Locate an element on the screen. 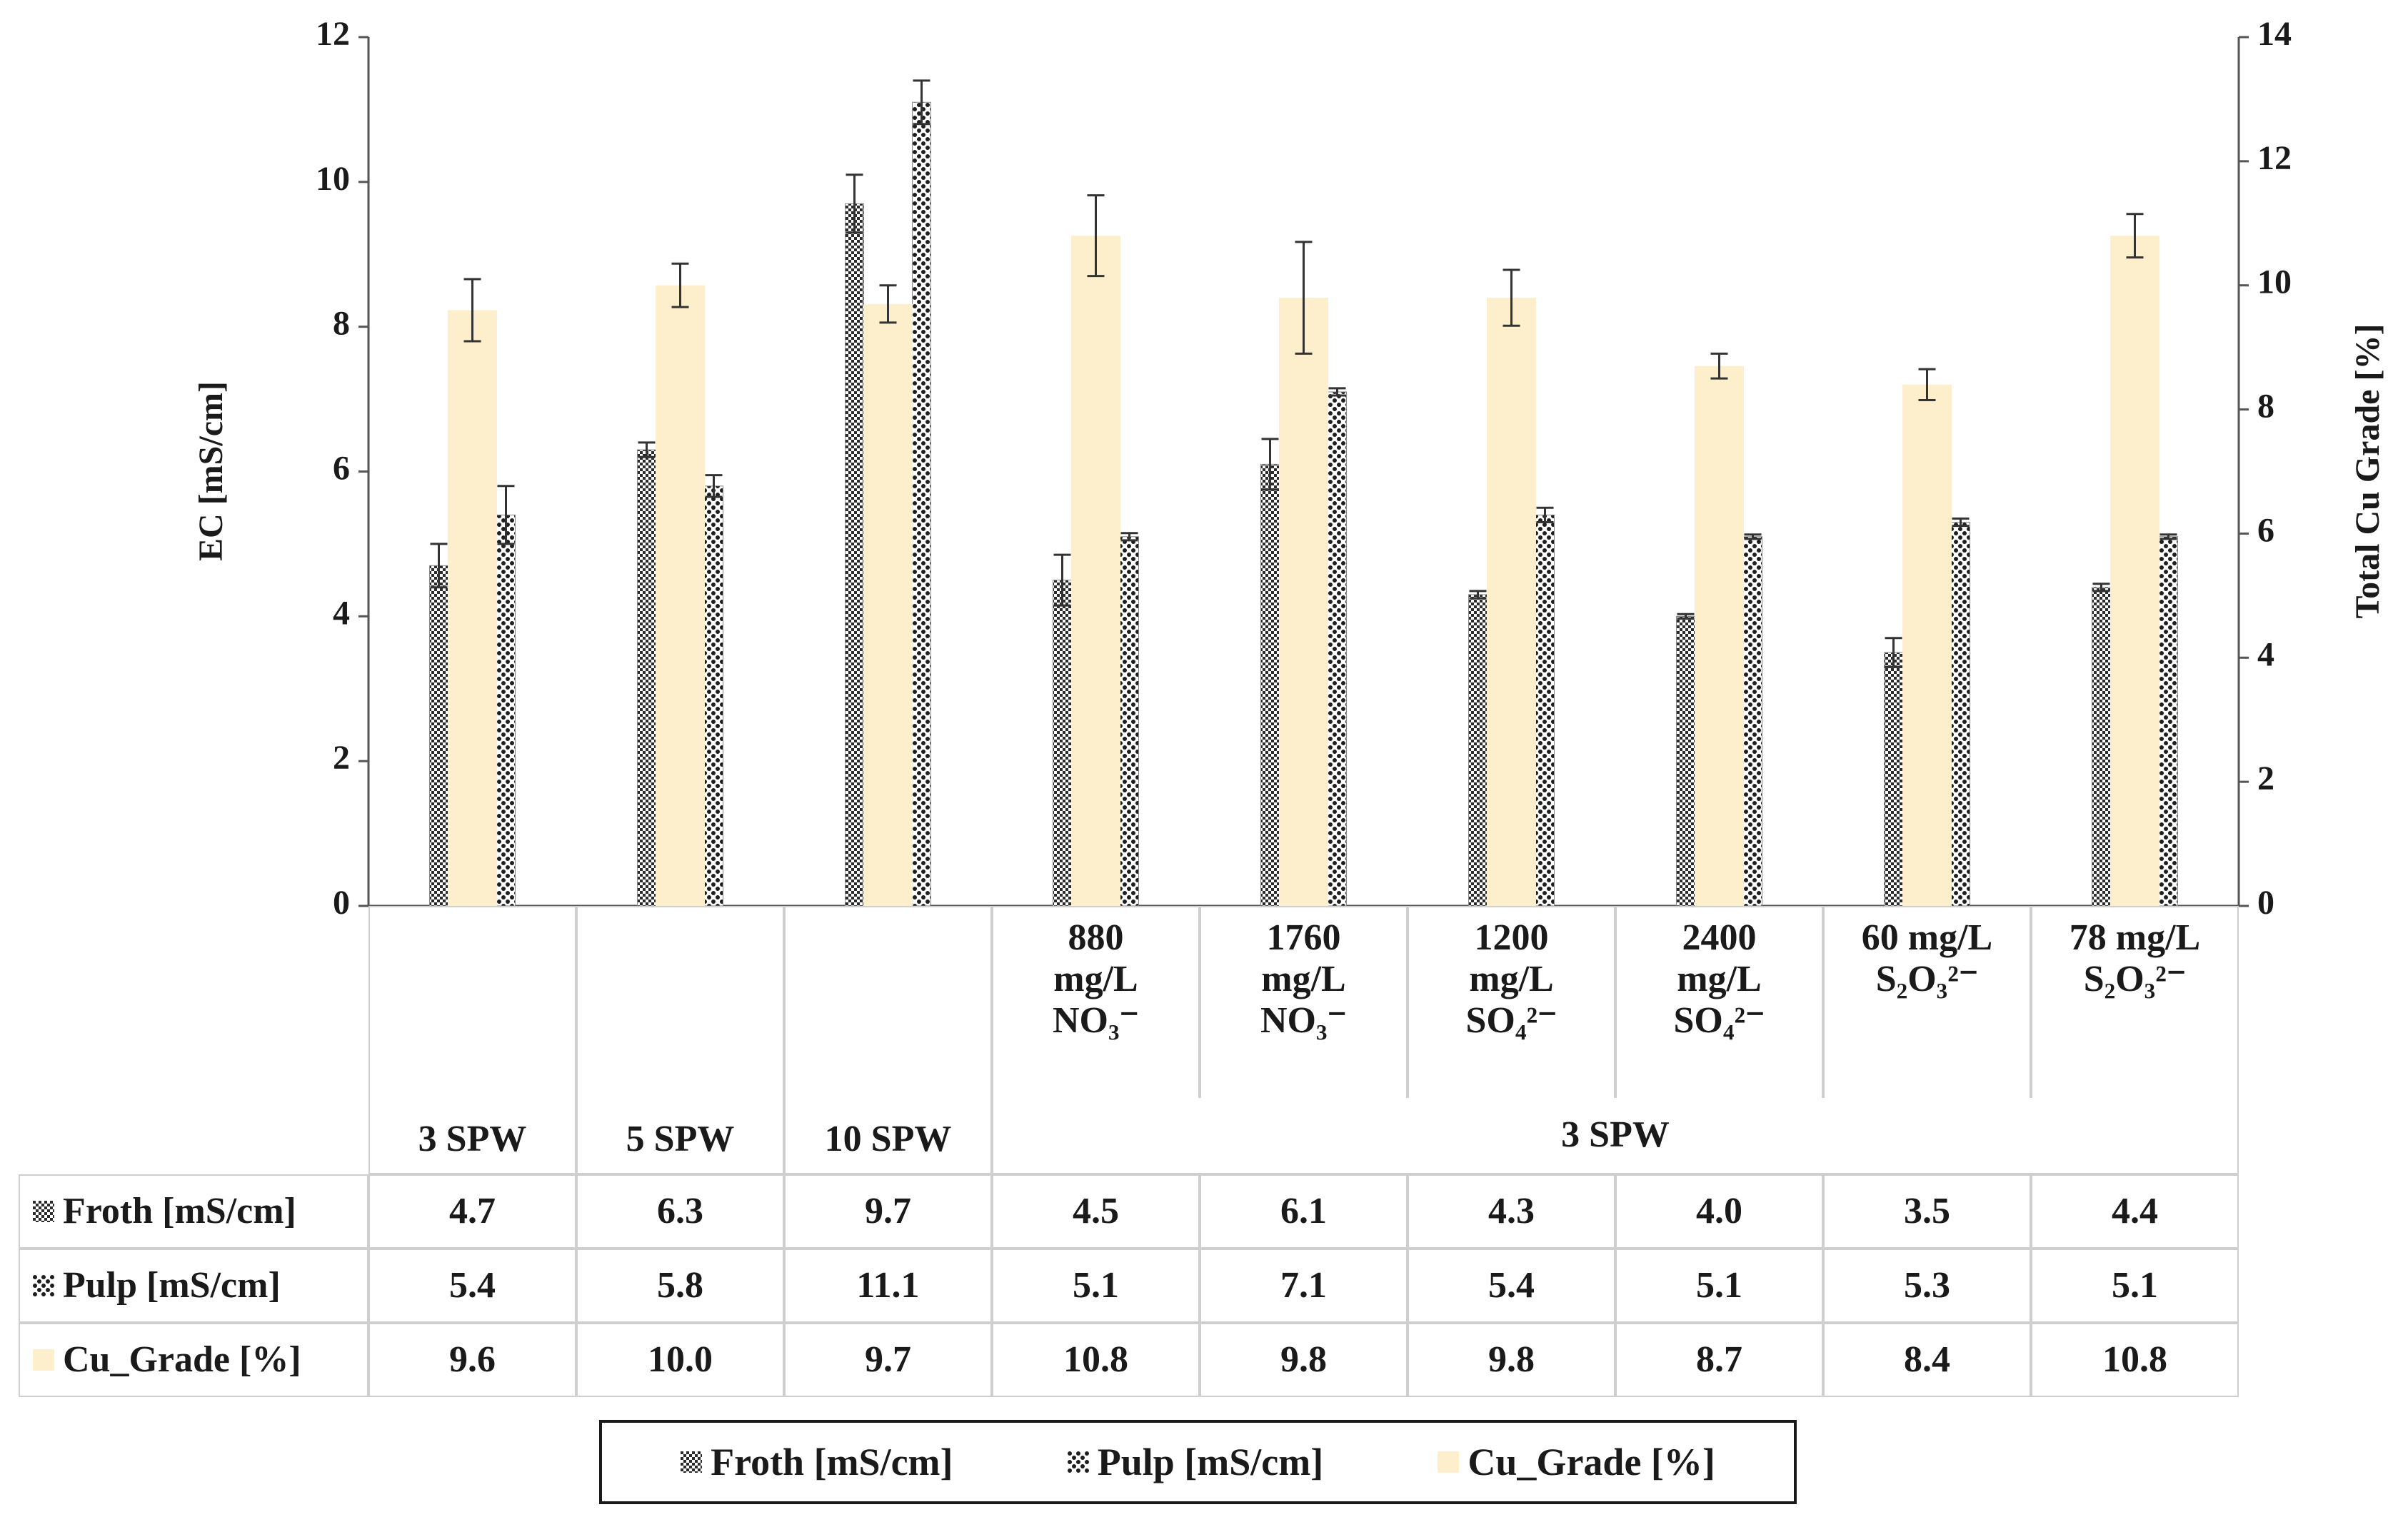 The image size is (2408, 1527). row-label: Froth [mS/cm] is located at coordinates (179, 1210).